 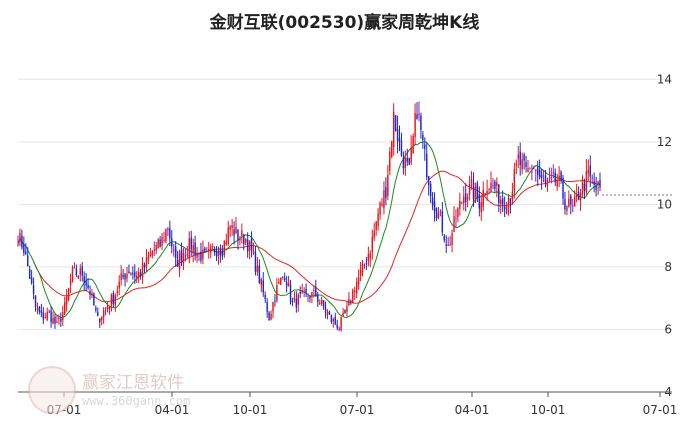 I want to click on chart-title: 金财互联(002530)赢家周乾坤K线, so click(x=344, y=23).